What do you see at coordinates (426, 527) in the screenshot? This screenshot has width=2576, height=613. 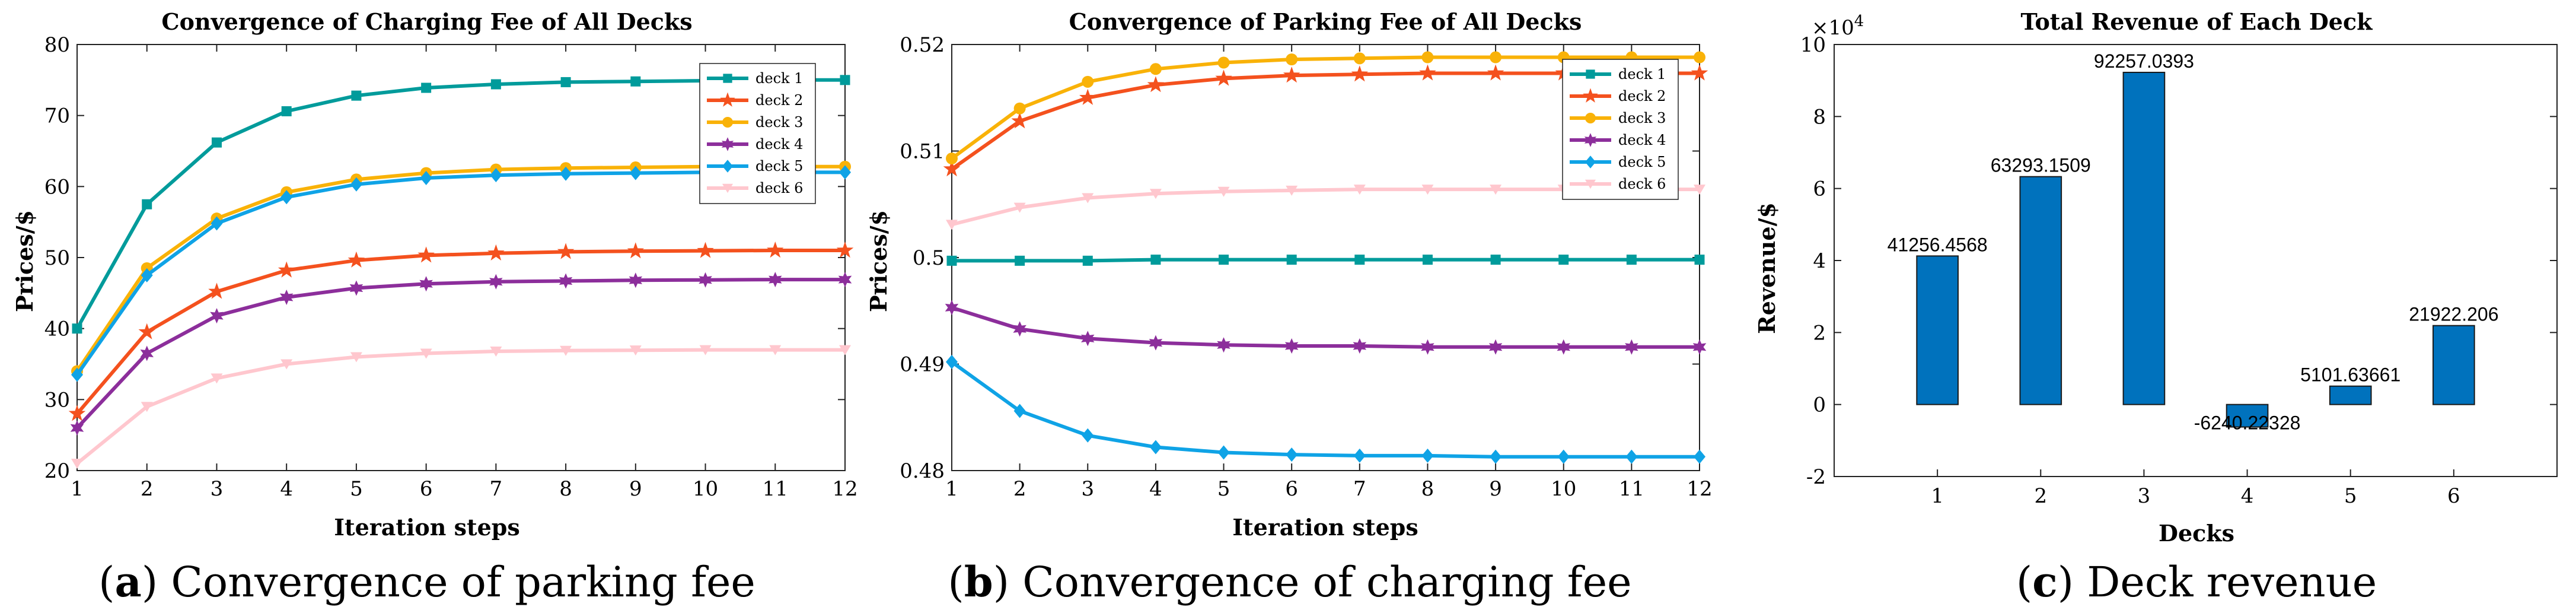 I see `chart-a-xlabel: Iteration steps` at bounding box center [426, 527].